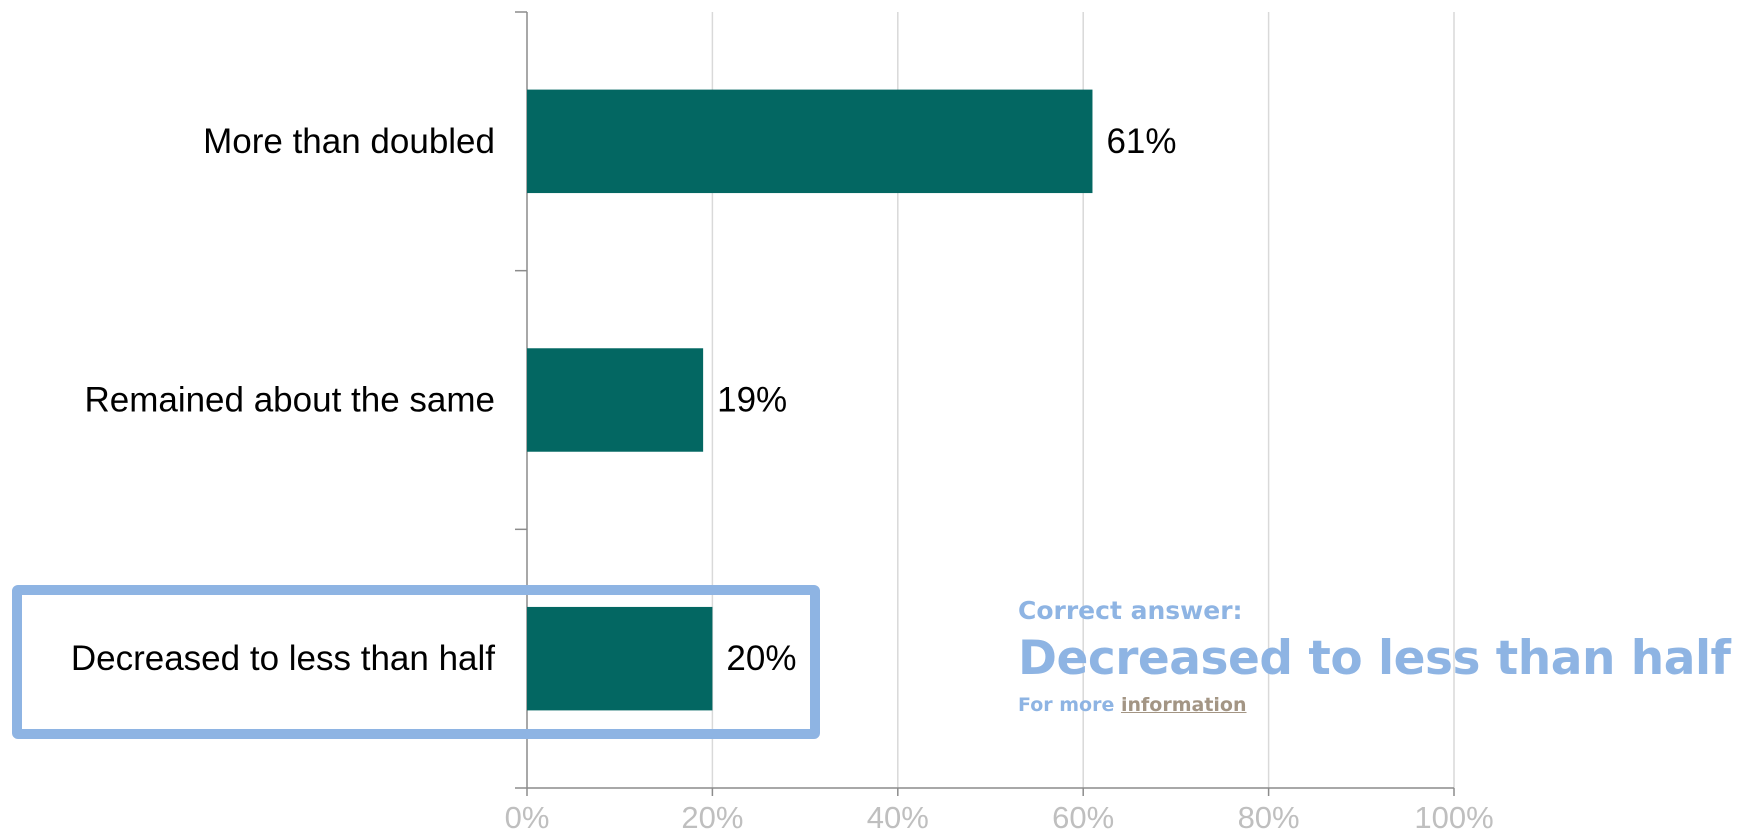 The height and width of the screenshot is (840, 1746). I want to click on data-label: 19%, so click(752, 400).